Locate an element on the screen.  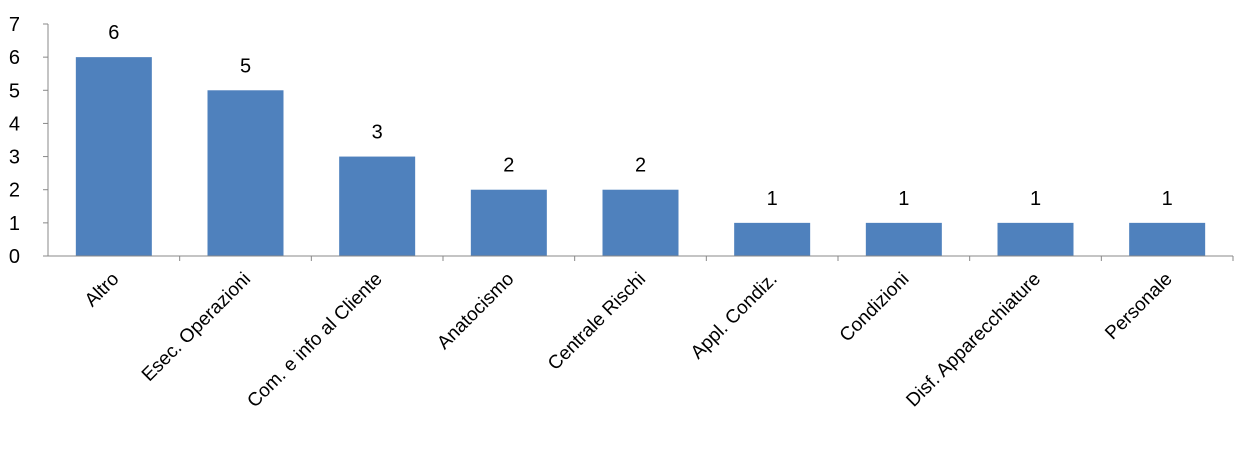
y-tick-label: 0 is located at coordinates (14, 257).